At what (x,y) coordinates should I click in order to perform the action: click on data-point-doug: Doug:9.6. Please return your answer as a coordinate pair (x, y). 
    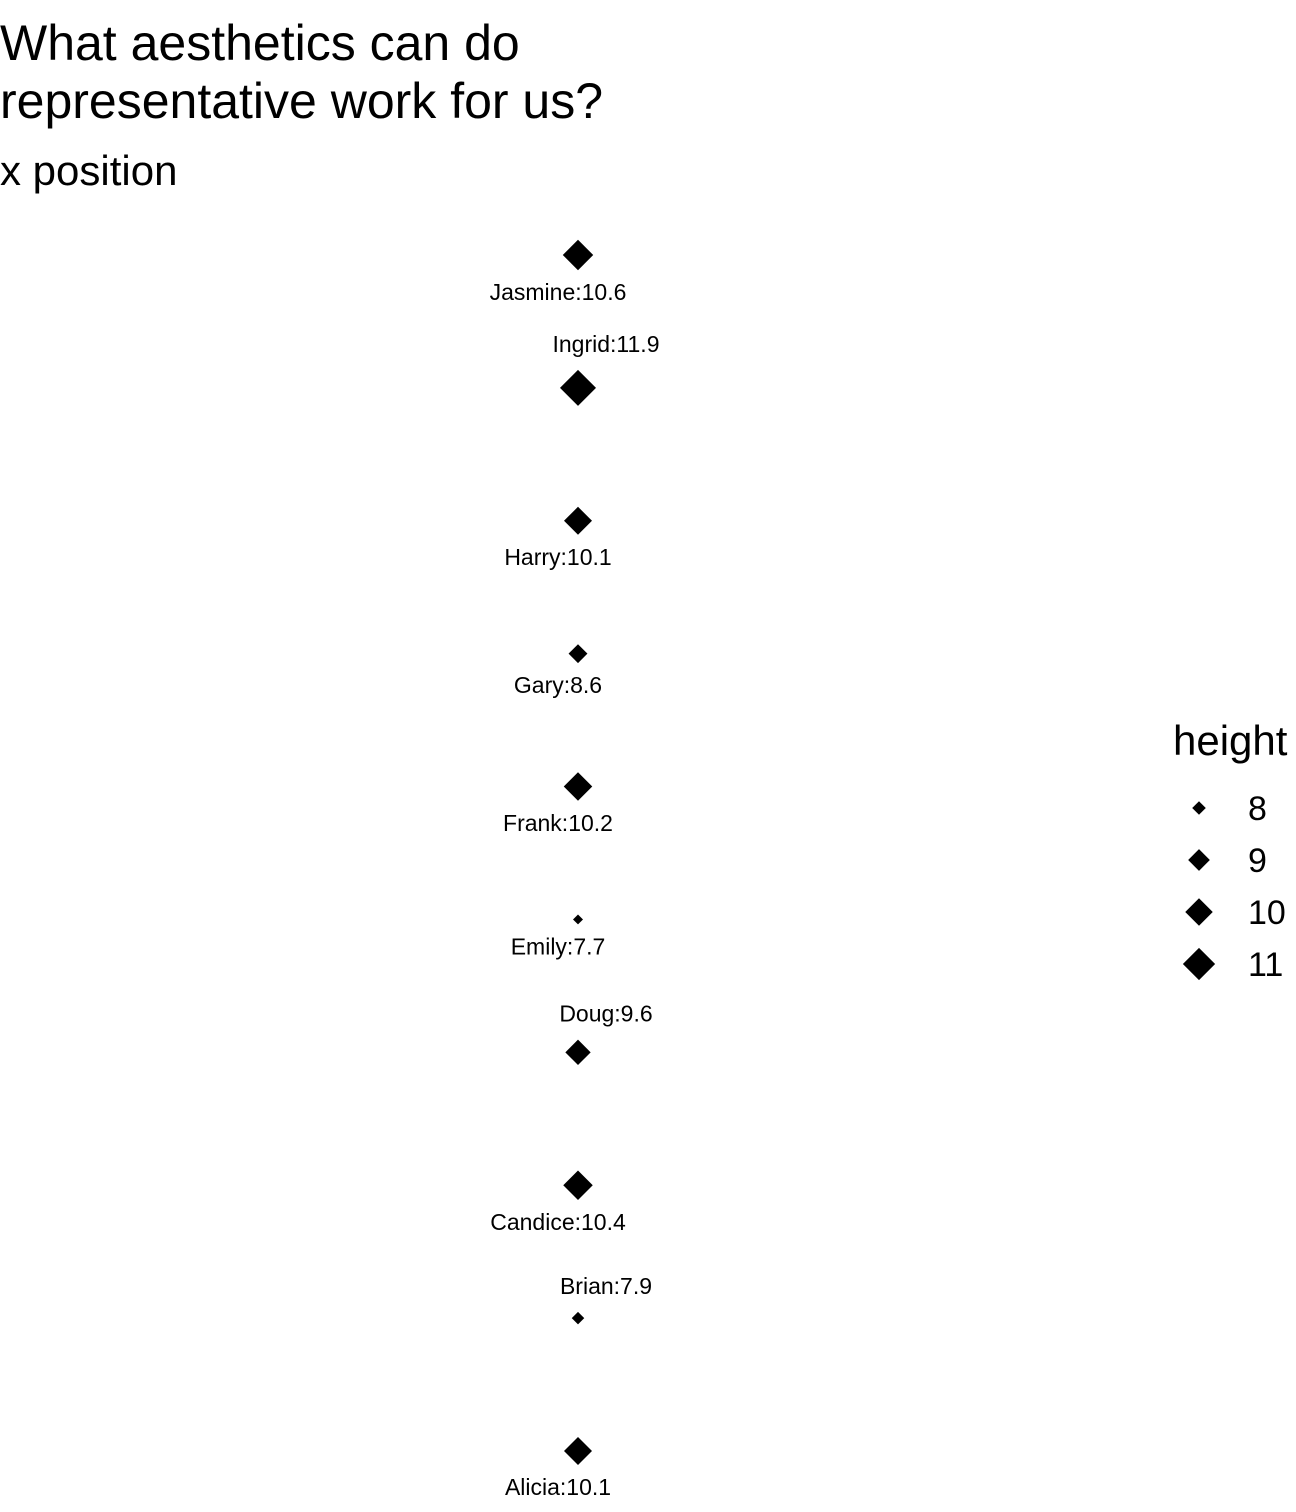
    Looking at the image, I should click on (606, 1033).